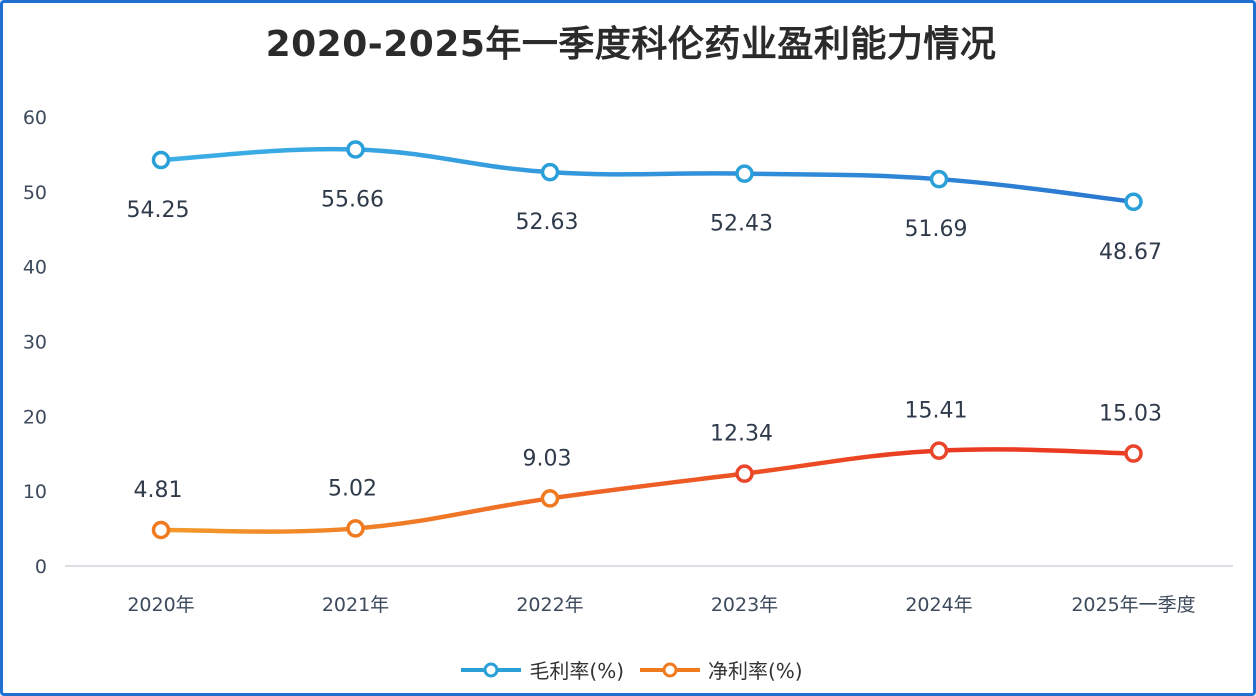  Describe the element at coordinates (35, 193) in the screenshot. I see `y-tick-label: 50` at that location.